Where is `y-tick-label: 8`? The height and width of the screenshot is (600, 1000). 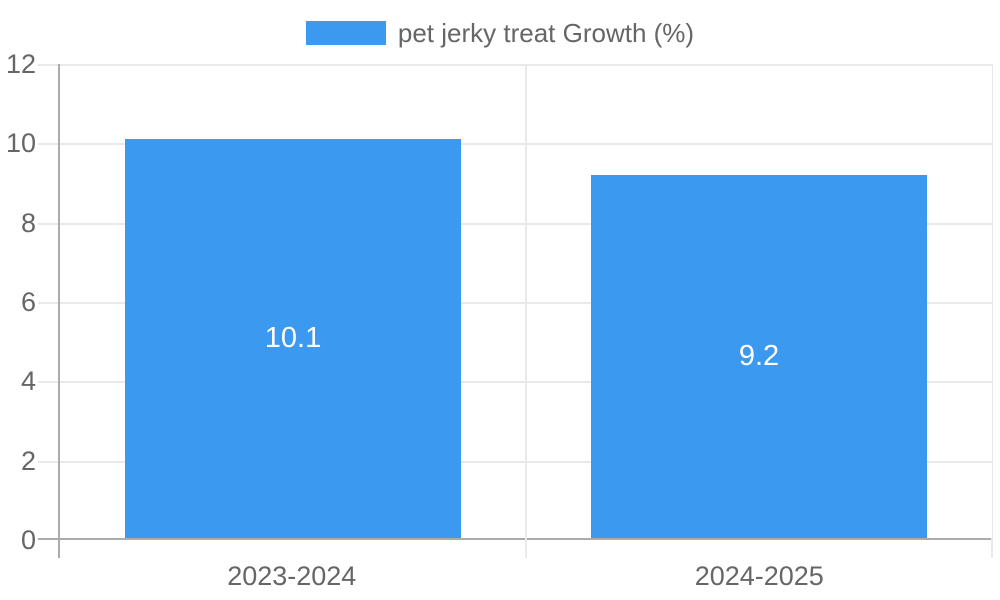
y-tick-label: 8 is located at coordinates (28, 223).